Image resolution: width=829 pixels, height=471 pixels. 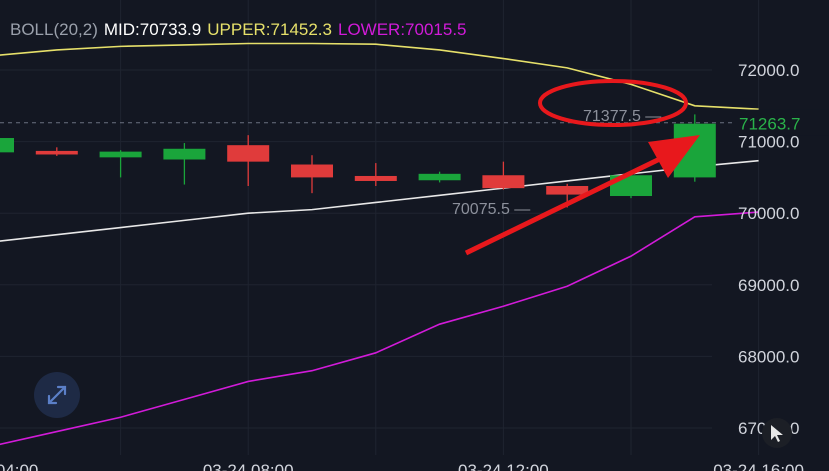 I want to click on legend-indicator-name: BOLL(20,2), so click(x=54, y=29).